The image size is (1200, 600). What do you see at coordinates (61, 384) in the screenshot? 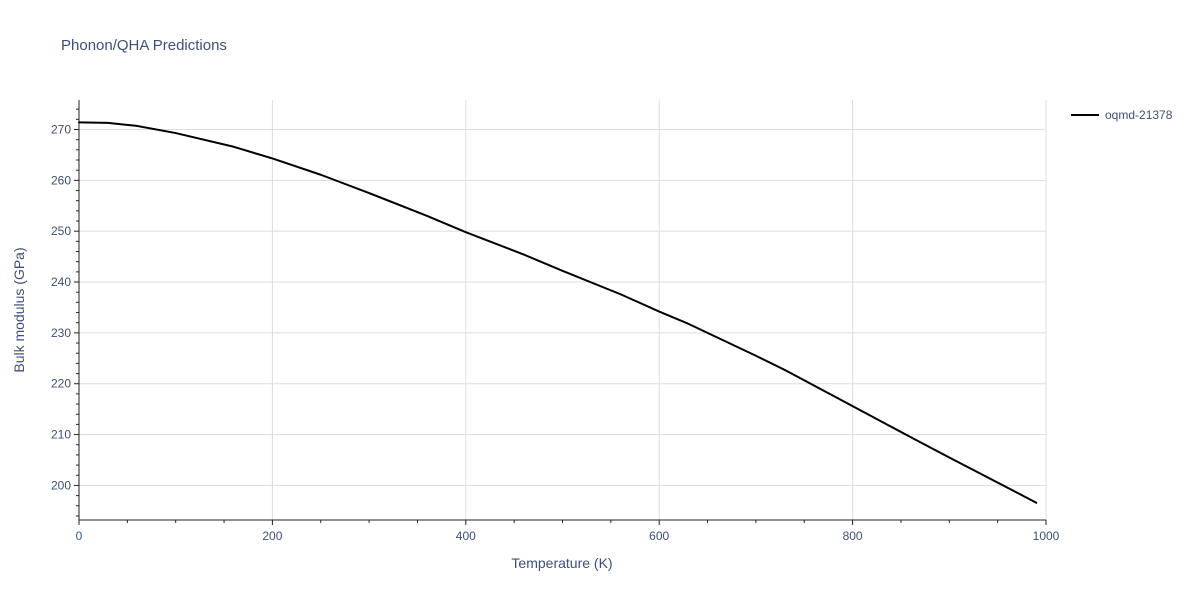
I see `y-tick-label: 220` at bounding box center [61, 384].